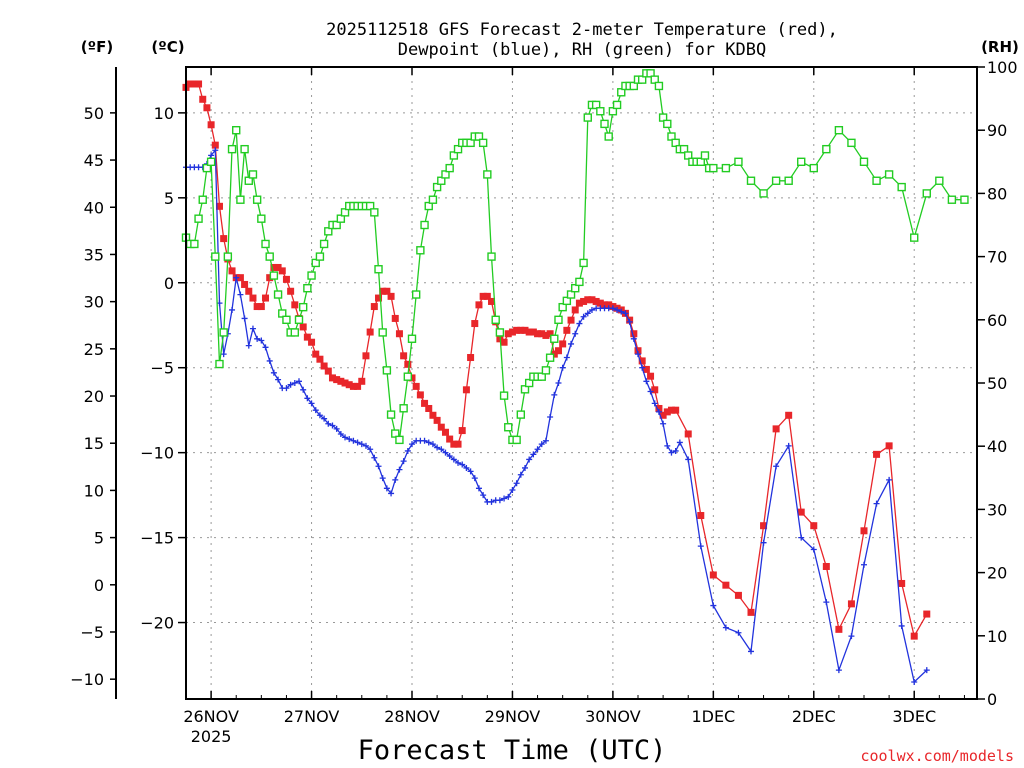  I want to click on fahrenheit-tick-label: 25, so click(94, 349).